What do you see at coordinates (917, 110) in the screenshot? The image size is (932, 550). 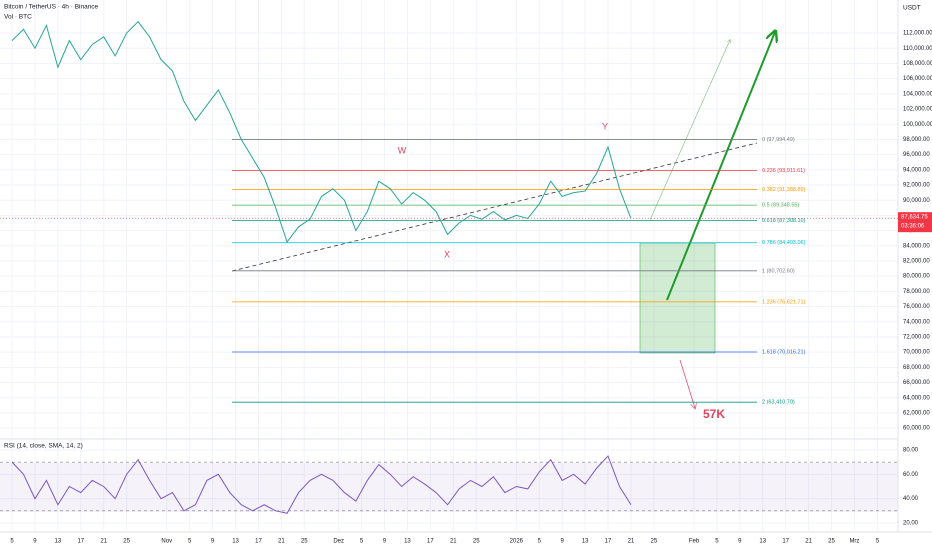 I see `y-tick-label: 102,000.00` at bounding box center [917, 110].